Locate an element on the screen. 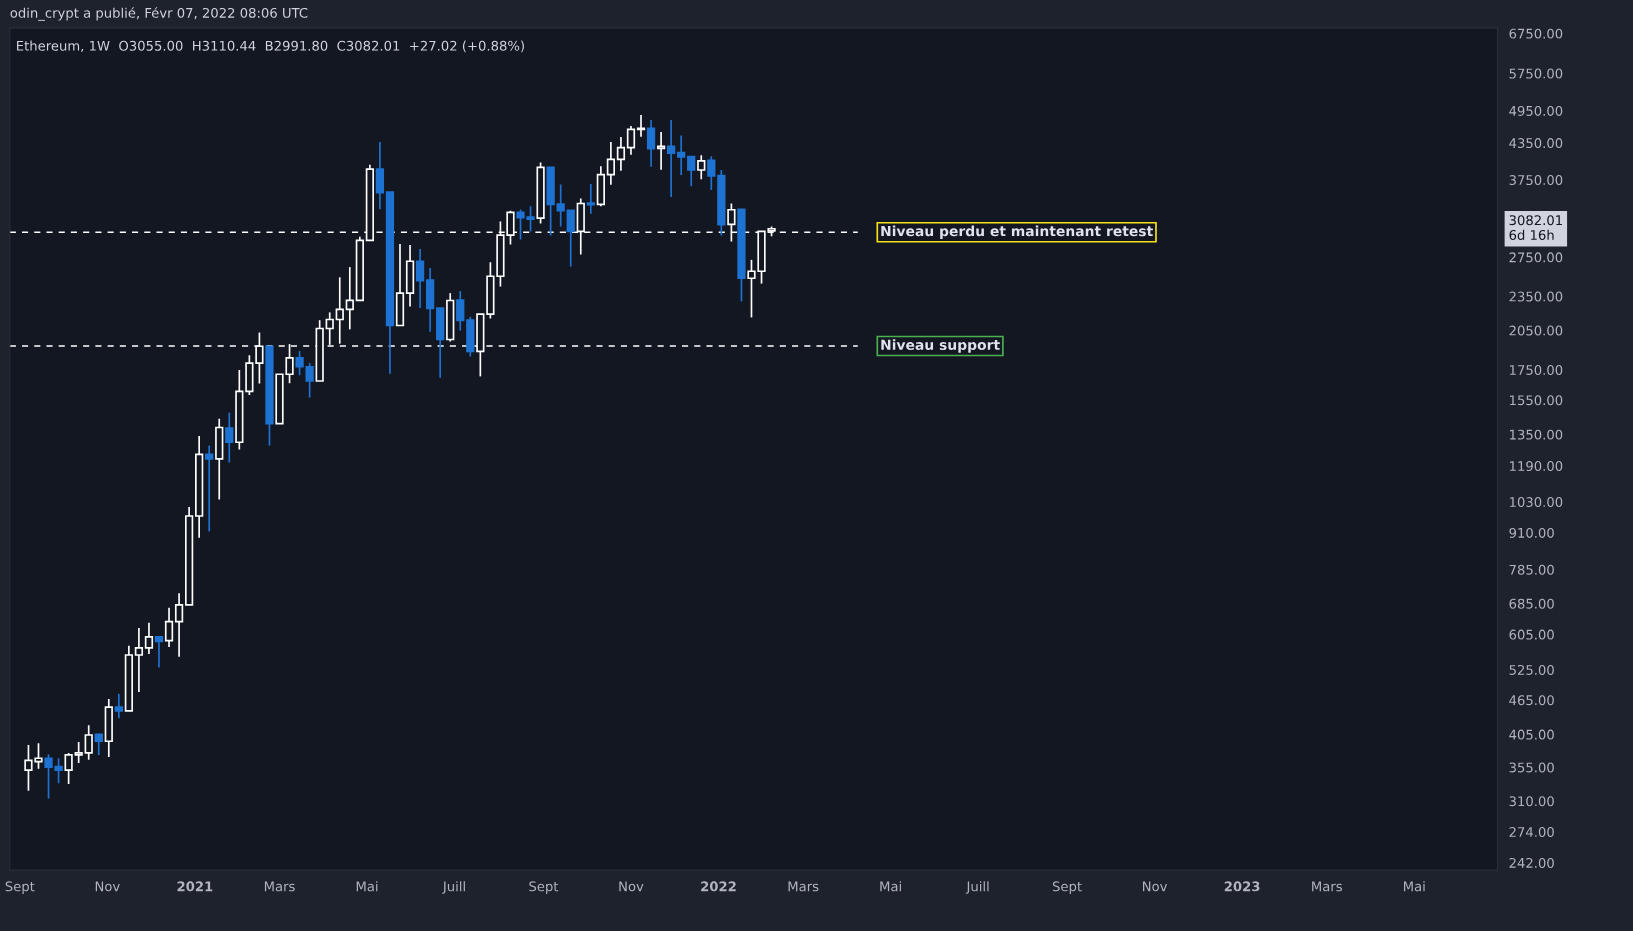 The image size is (1633, 931). y-tick-label: 1750.00 is located at coordinates (1536, 369).